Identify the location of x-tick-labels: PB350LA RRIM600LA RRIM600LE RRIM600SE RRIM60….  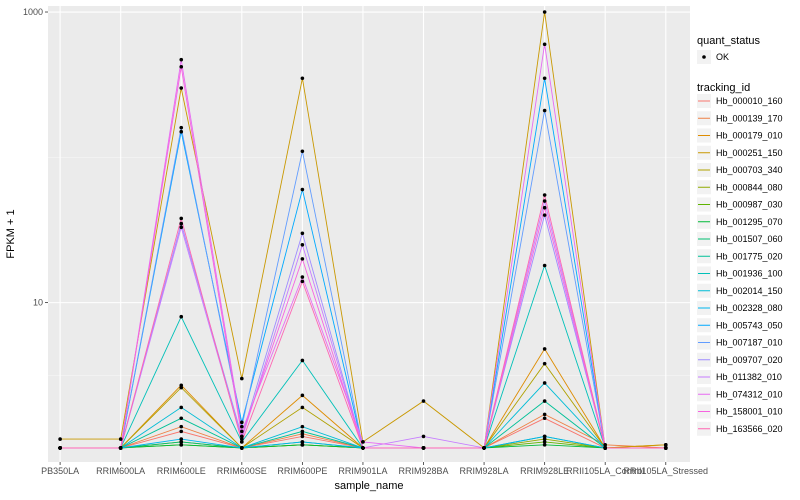
(374, 471).